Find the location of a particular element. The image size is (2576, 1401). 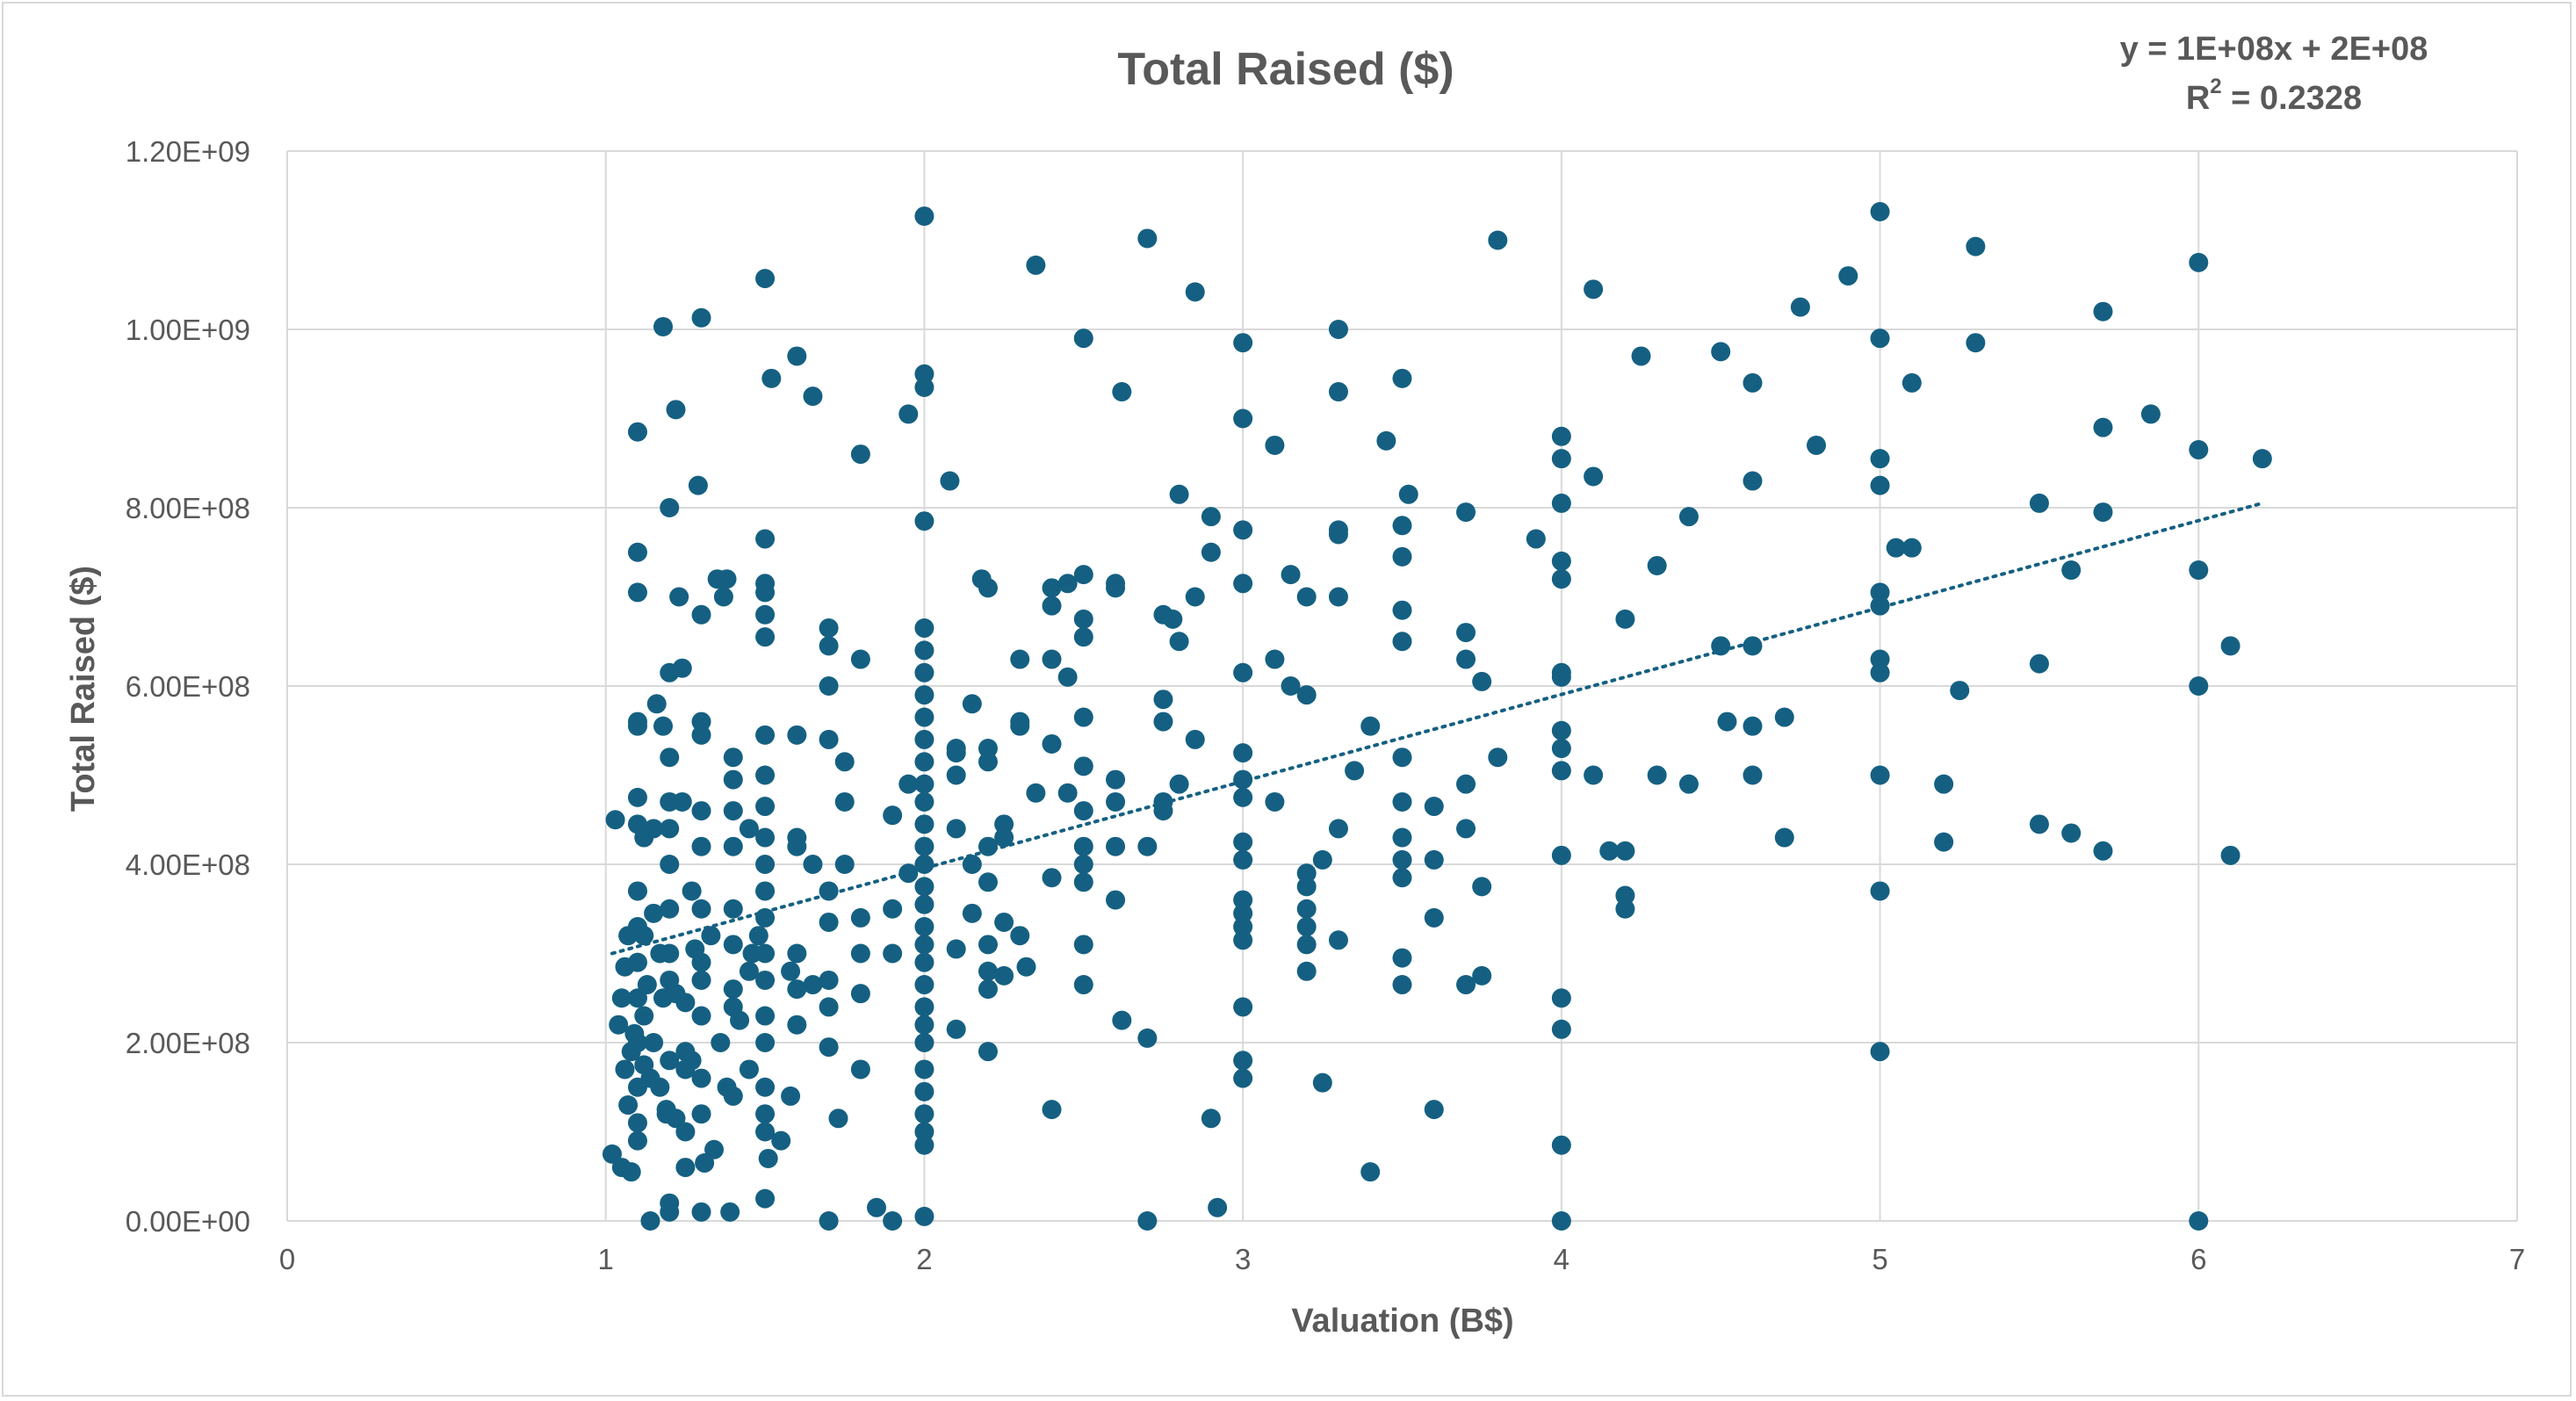

y-tick-label: 0.00E+00 is located at coordinates (188, 1221).